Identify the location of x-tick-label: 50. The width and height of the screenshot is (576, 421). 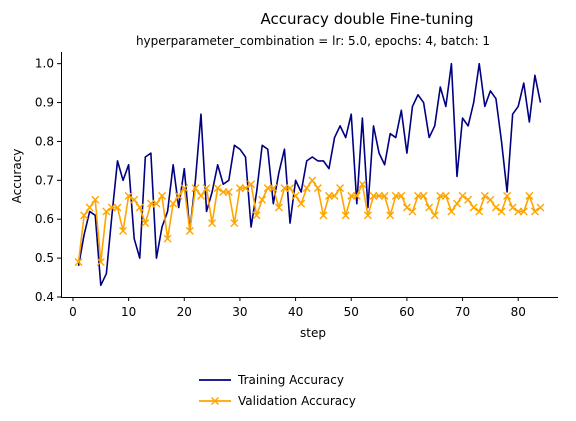
(351, 312).